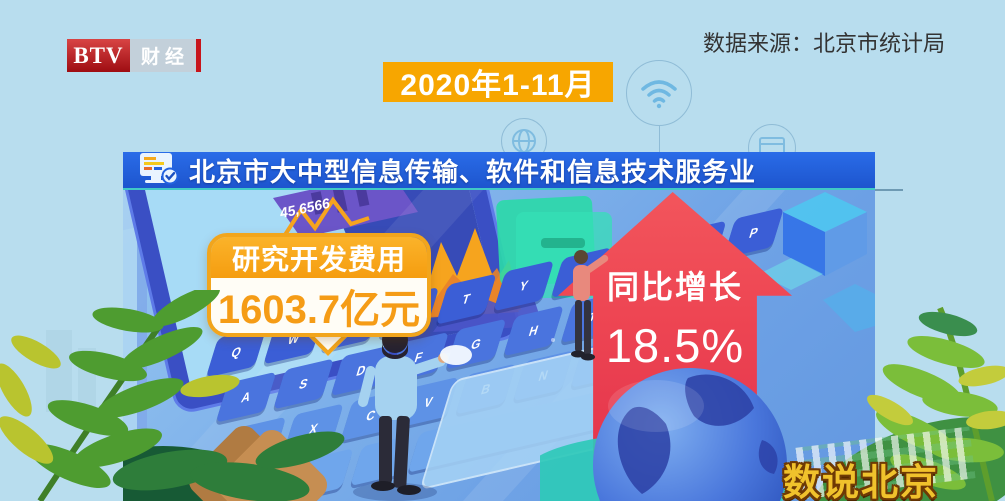 Image resolution: width=1005 pixels, height=501 pixels. I want to click on keyboard-key: Z, so click(256, 442).